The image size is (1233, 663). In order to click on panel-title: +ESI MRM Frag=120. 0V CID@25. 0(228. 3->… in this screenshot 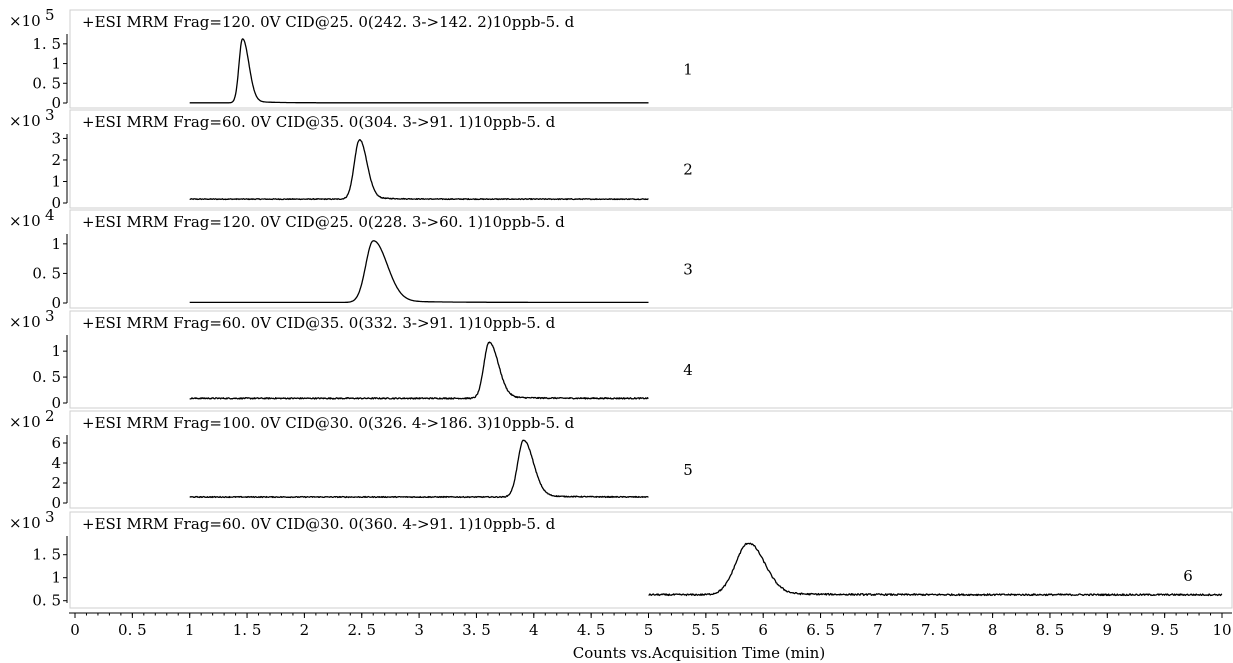, I will do `click(323, 222)`.